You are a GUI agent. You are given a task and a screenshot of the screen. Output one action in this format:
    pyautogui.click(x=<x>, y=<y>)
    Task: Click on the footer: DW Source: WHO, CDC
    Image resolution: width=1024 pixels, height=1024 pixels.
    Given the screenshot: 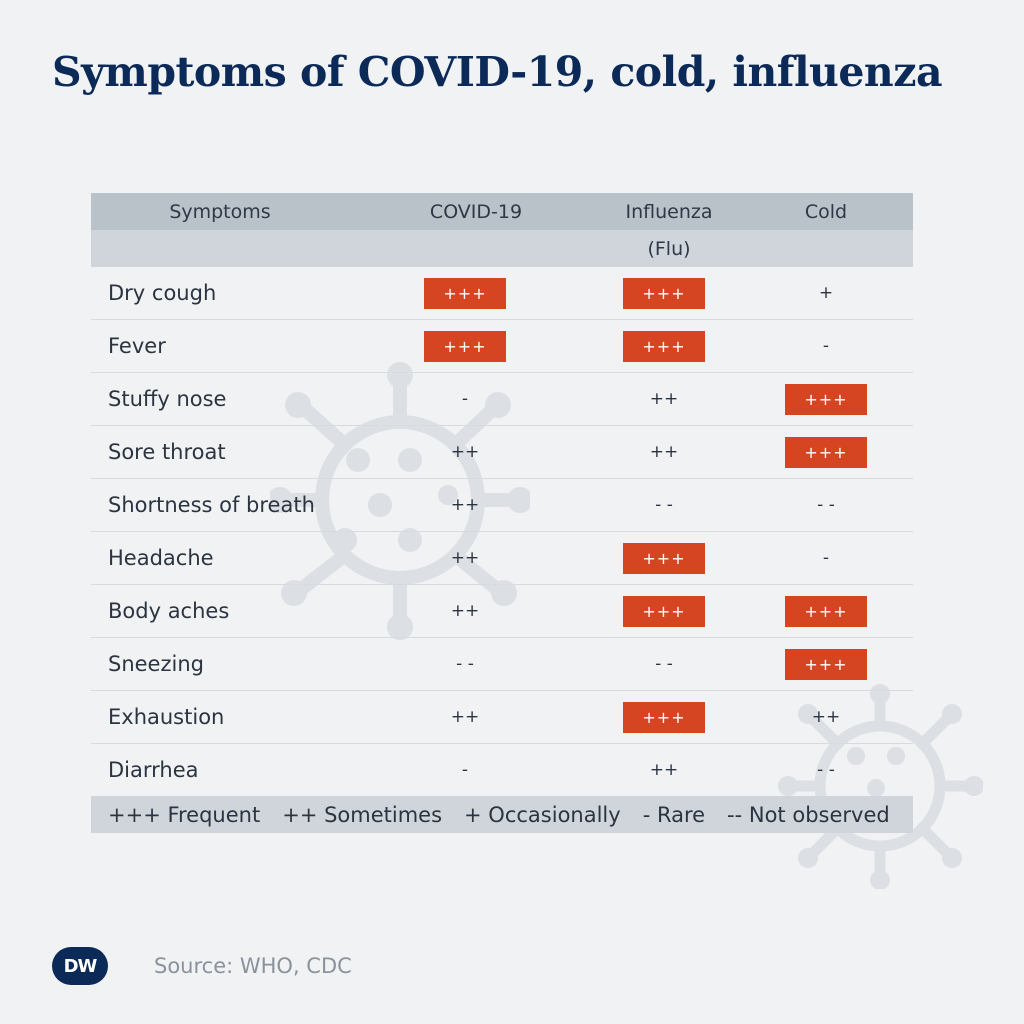 What is the action you would take?
    pyautogui.click(x=202, y=966)
    